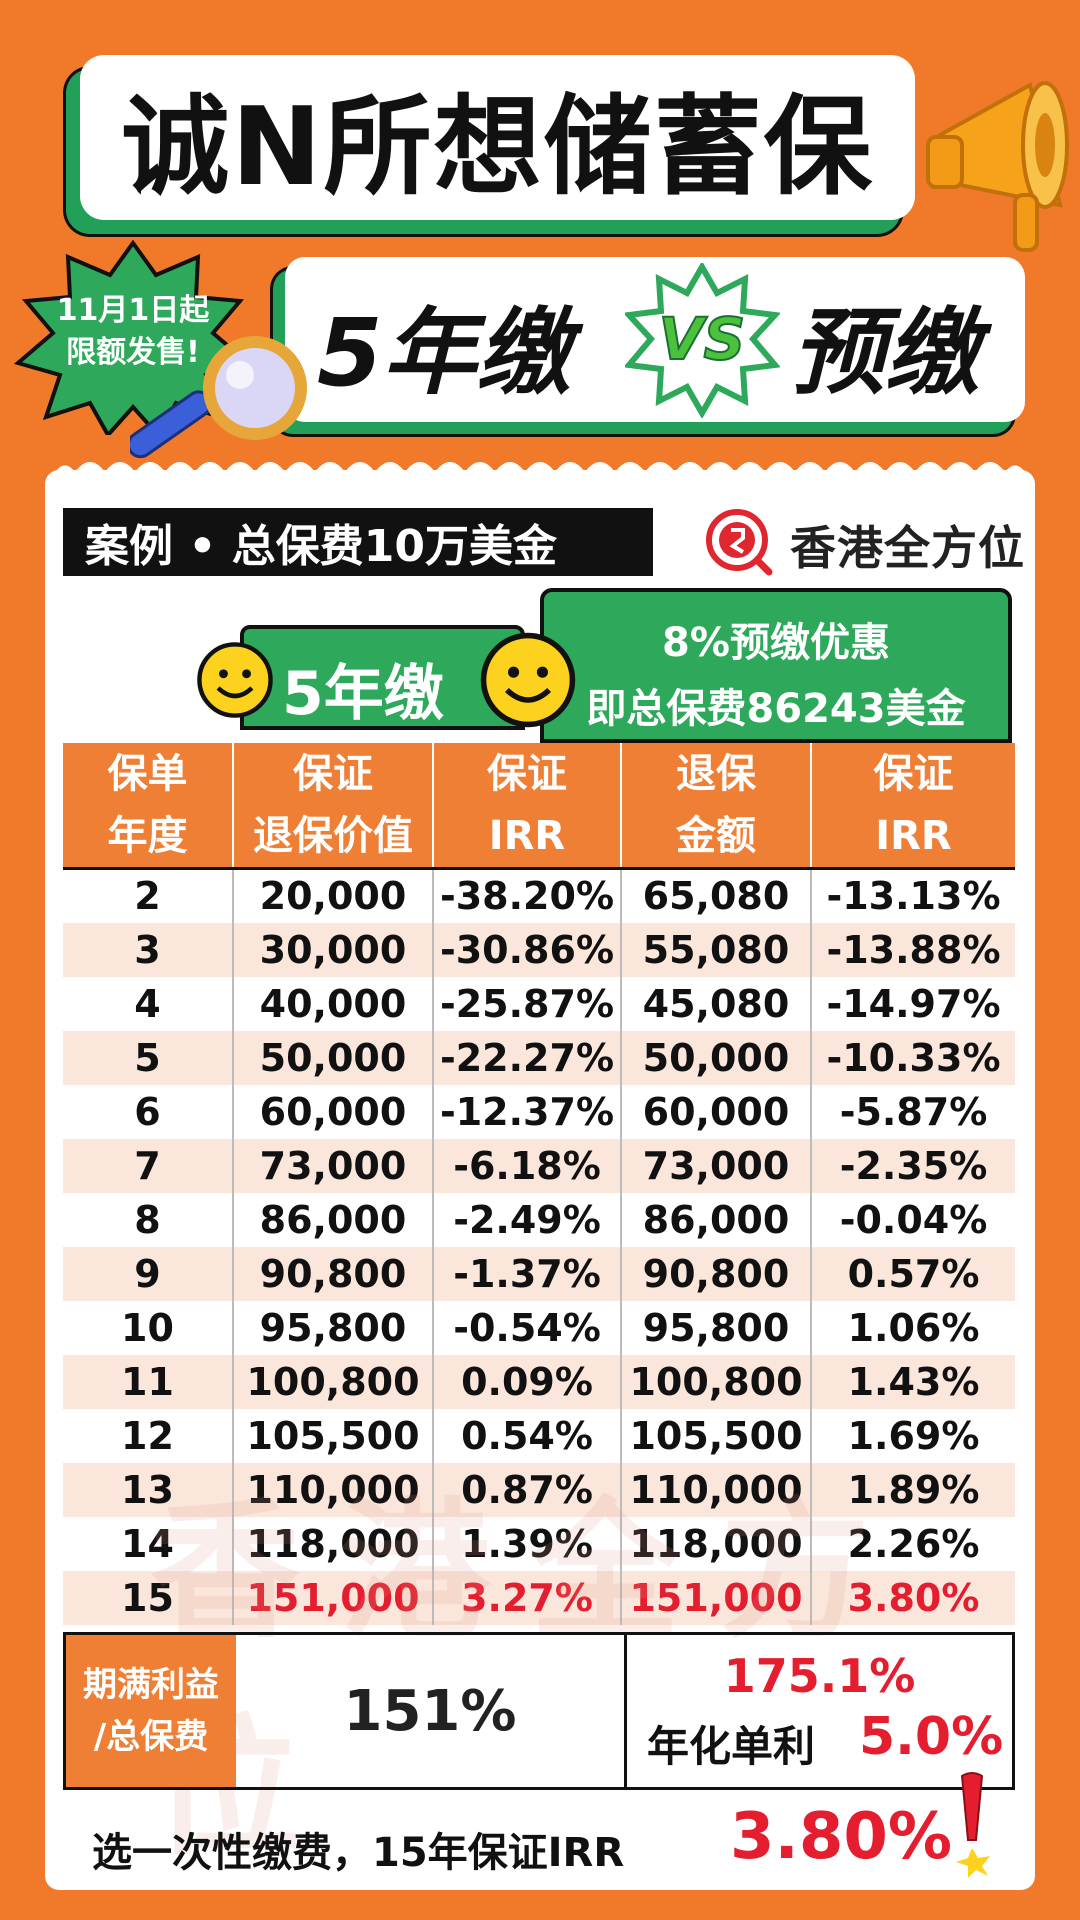 Image resolution: width=1080 pixels, height=1920 pixels. Describe the element at coordinates (913, 895) in the screenshot. I see `cell-prepay-irr: -13.13%` at that location.